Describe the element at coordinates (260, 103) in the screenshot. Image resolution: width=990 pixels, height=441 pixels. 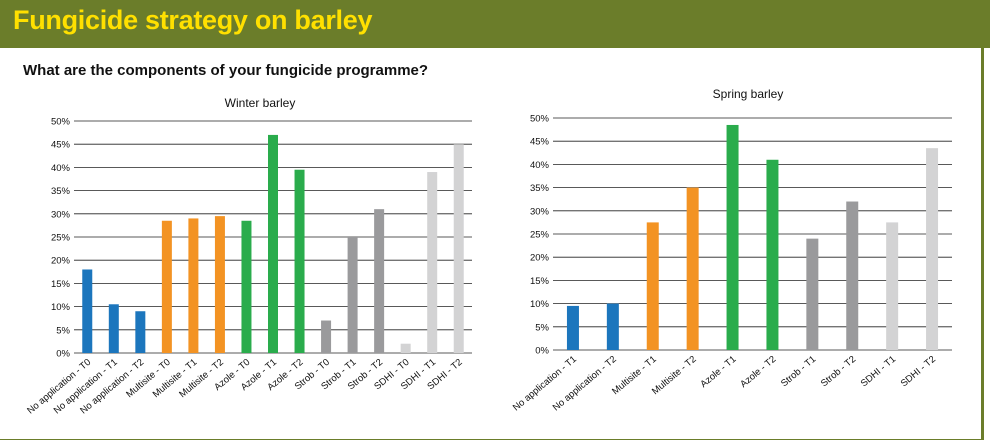
I see `chart-title-winter: Winter barley` at that location.